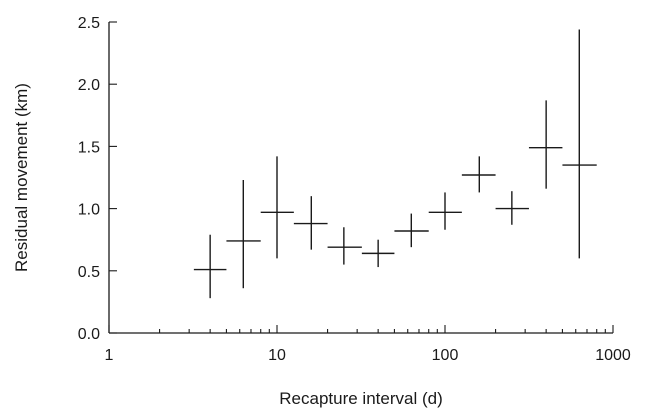 The height and width of the screenshot is (411, 649). What do you see at coordinates (445, 355) in the screenshot?
I see `x-tick-label: 100` at bounding box center [445, 355].